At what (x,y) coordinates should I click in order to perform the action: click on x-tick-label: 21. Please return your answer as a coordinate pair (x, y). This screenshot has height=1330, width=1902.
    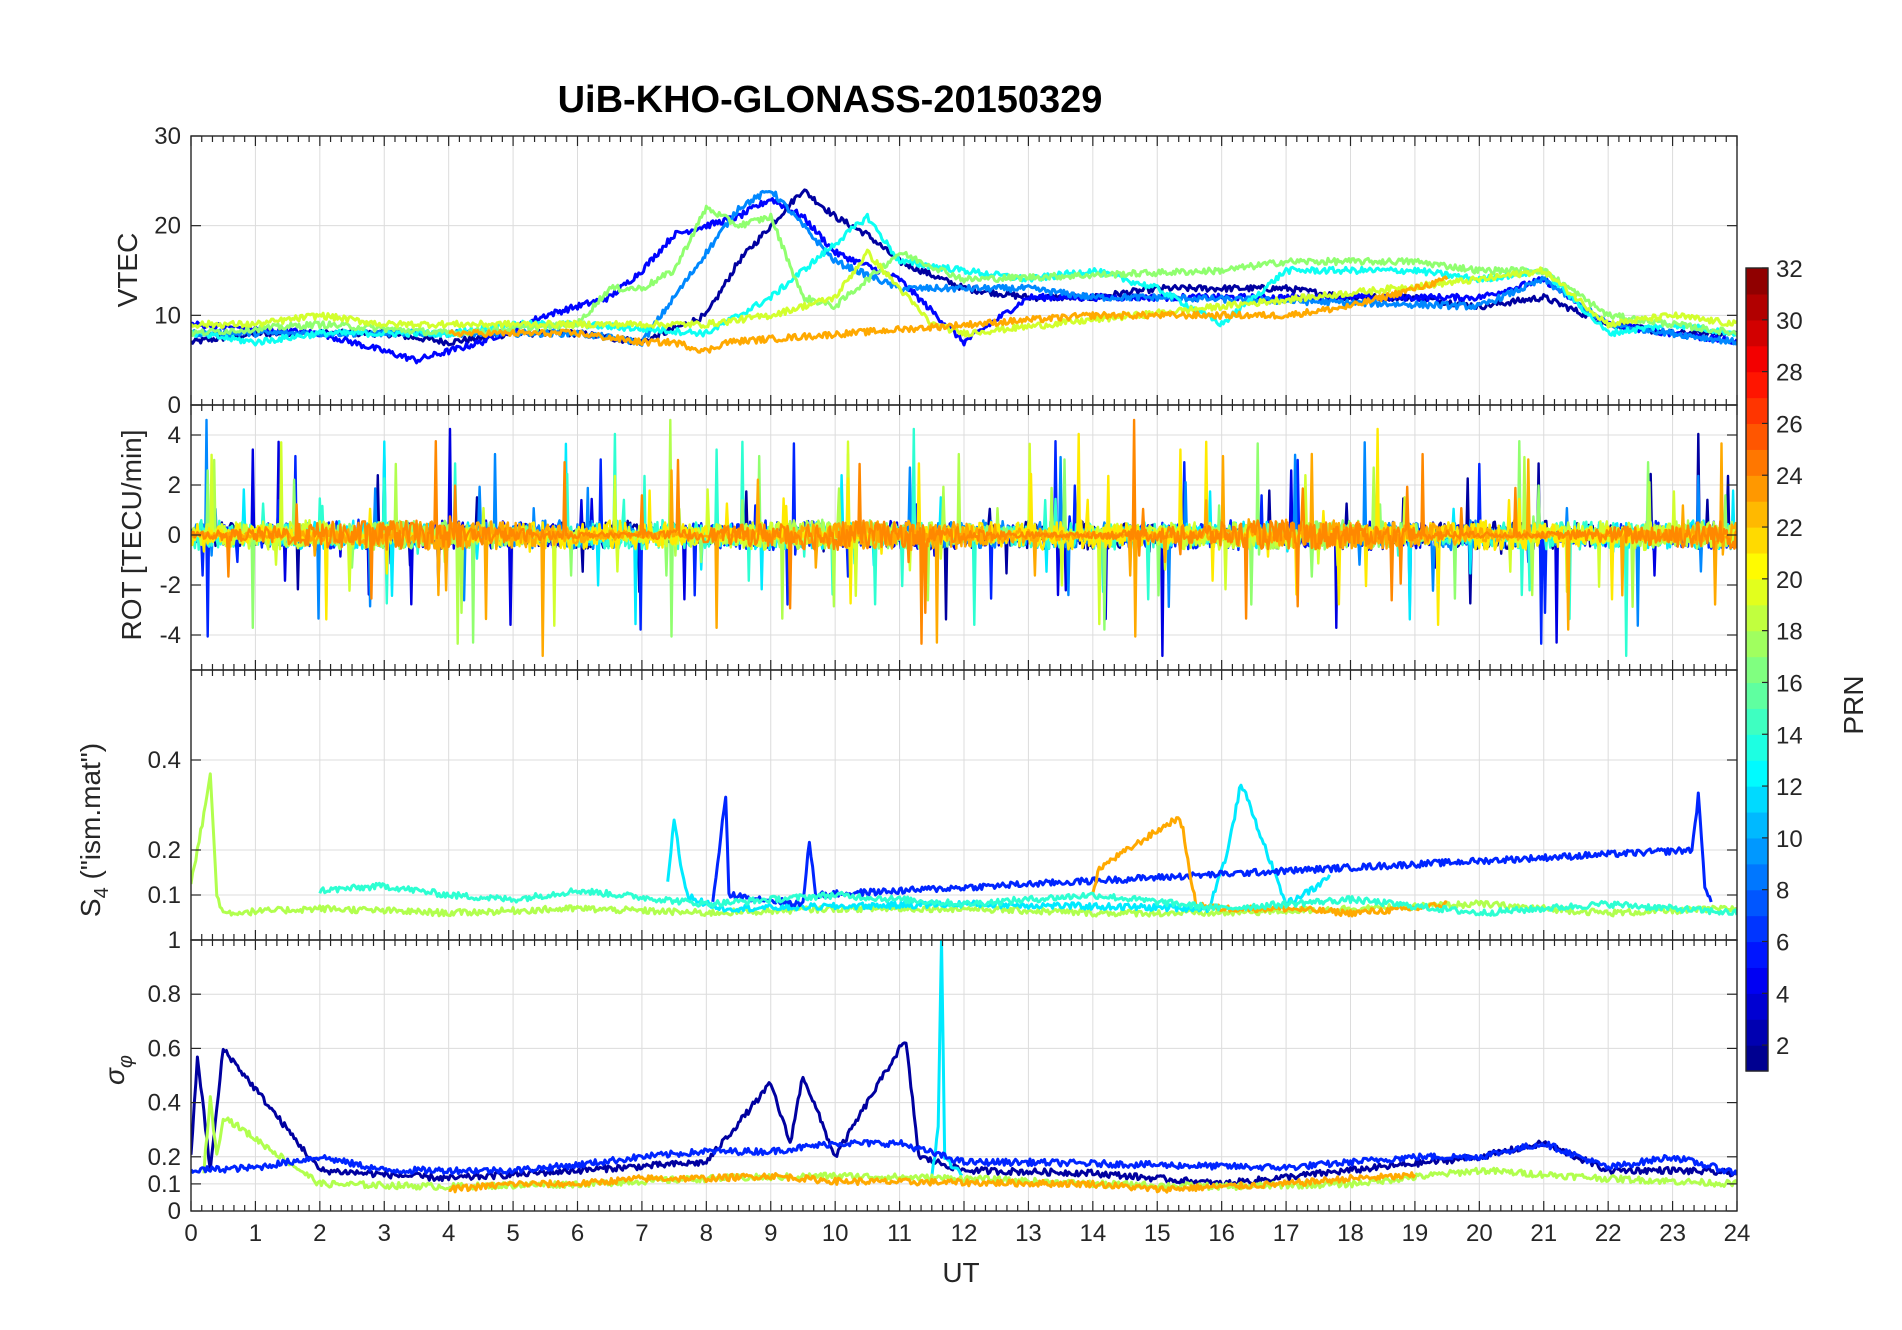
    Looking at the image, I should click on (1543, 1233).